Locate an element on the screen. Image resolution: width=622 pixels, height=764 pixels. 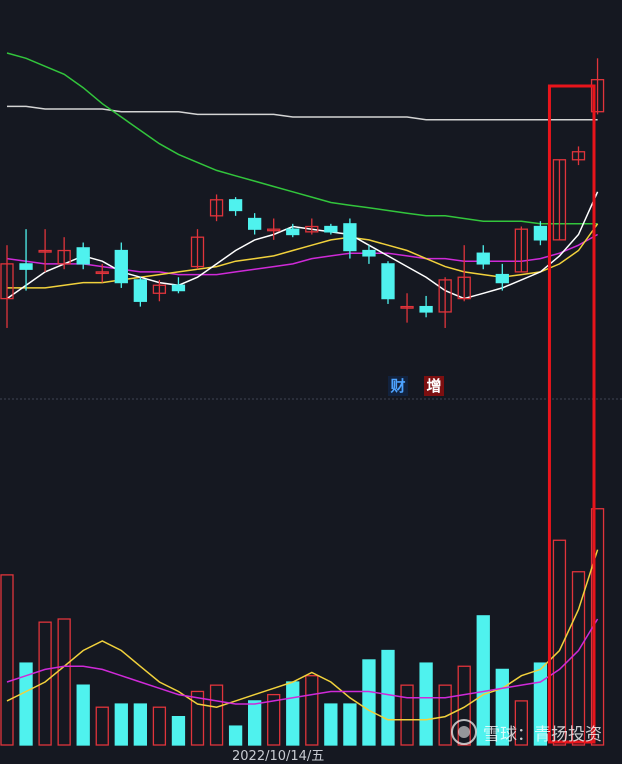
finance-tag: 财 is located at coordinates (398, 386).